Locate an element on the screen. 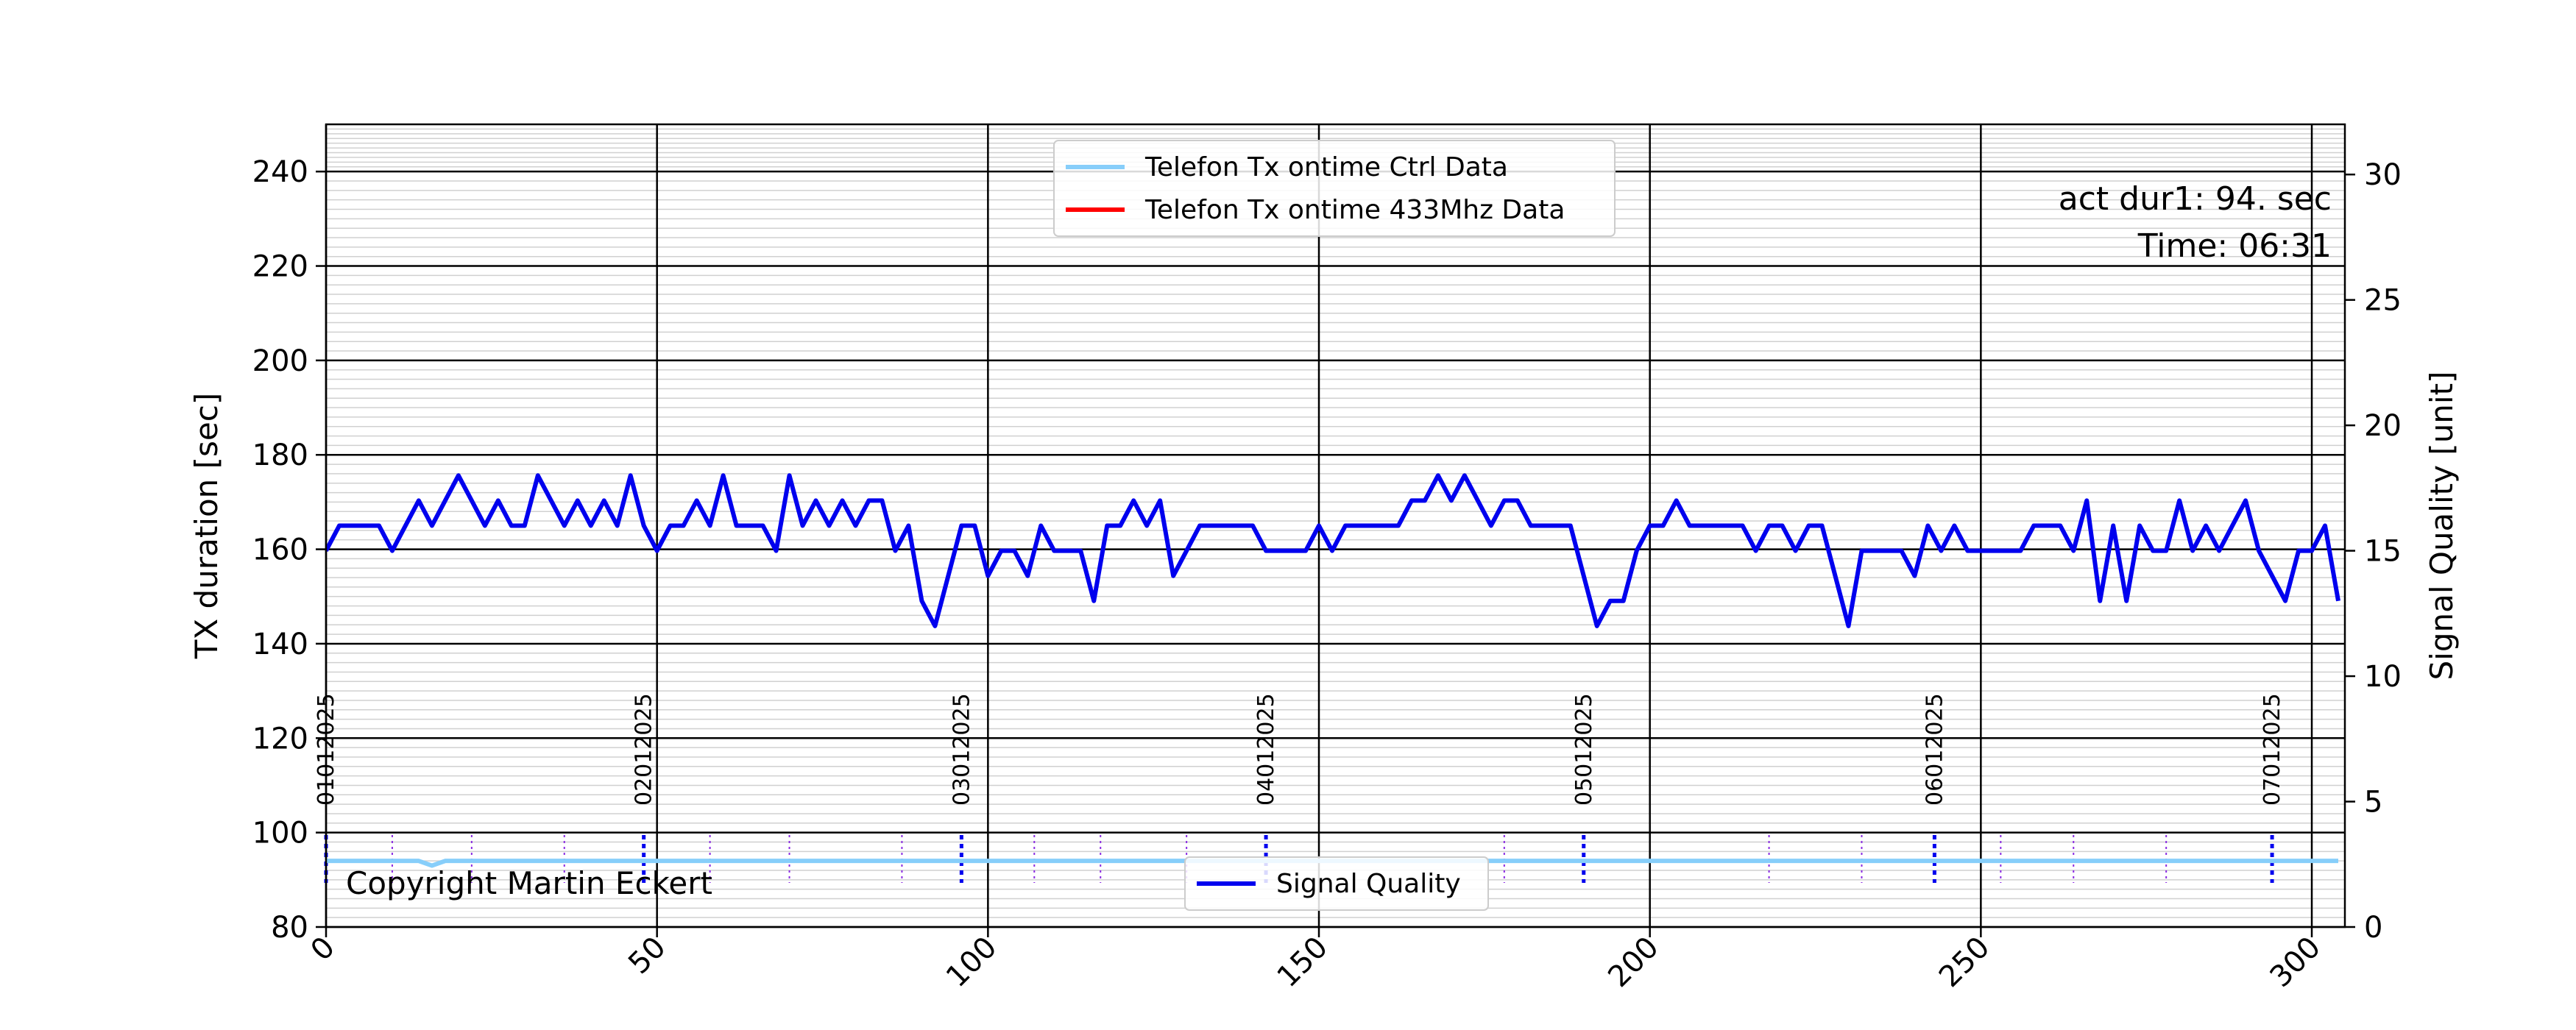  y2-tick-label: 0 is located at coordinates (2373, 928).